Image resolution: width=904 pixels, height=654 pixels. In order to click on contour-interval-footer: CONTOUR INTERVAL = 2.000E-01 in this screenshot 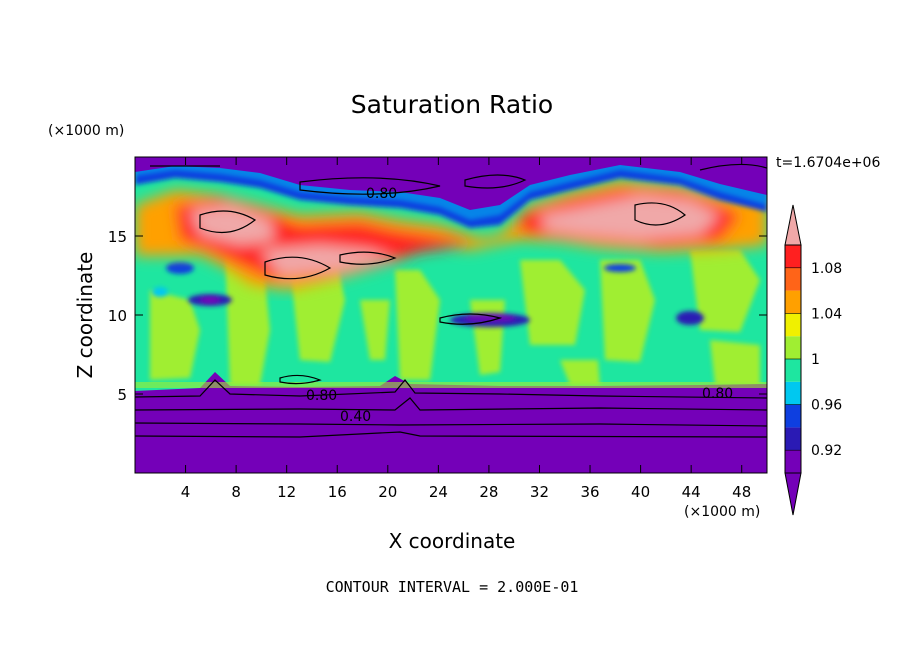, I will do `click(452, 587)`.